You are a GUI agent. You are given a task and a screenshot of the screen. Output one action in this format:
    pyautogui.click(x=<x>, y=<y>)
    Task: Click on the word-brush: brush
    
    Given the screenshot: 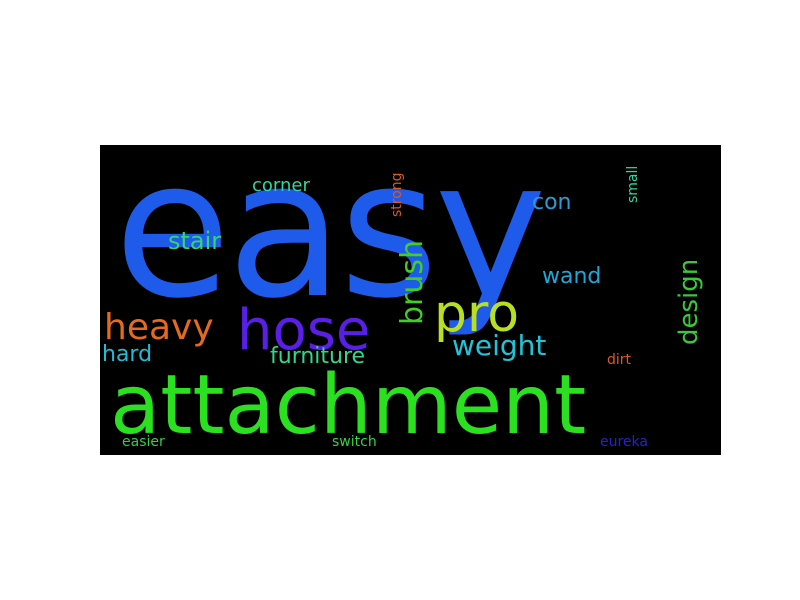 What is the action you would take?
    pyautogui.click(x=412, y=282)
    